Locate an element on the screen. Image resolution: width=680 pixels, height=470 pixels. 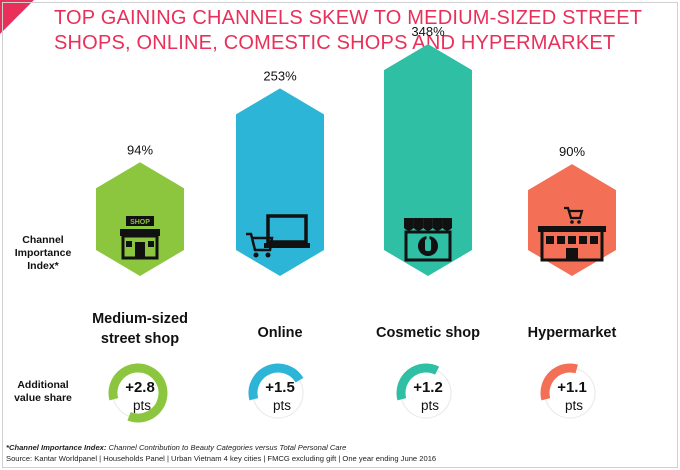
hypermarket-cart-icon is located at coordinates (572, 234).